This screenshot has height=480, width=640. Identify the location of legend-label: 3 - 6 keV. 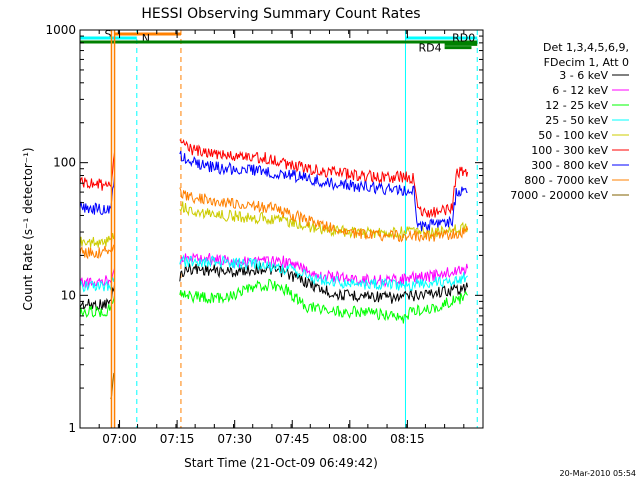
(583, 75).